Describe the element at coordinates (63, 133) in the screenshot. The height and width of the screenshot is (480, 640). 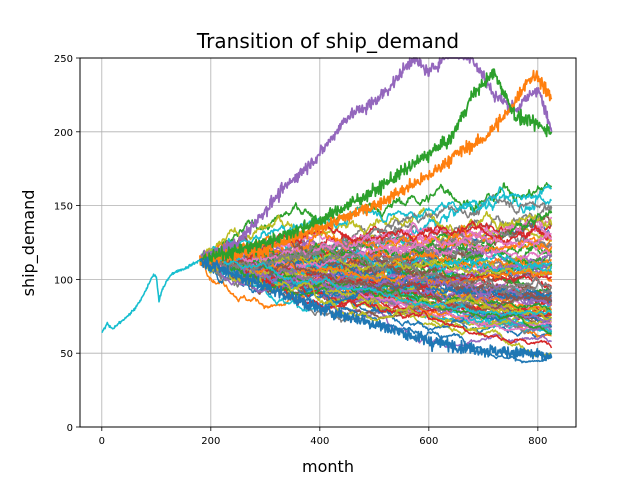
I see `y-tick-label: 200` at that location.